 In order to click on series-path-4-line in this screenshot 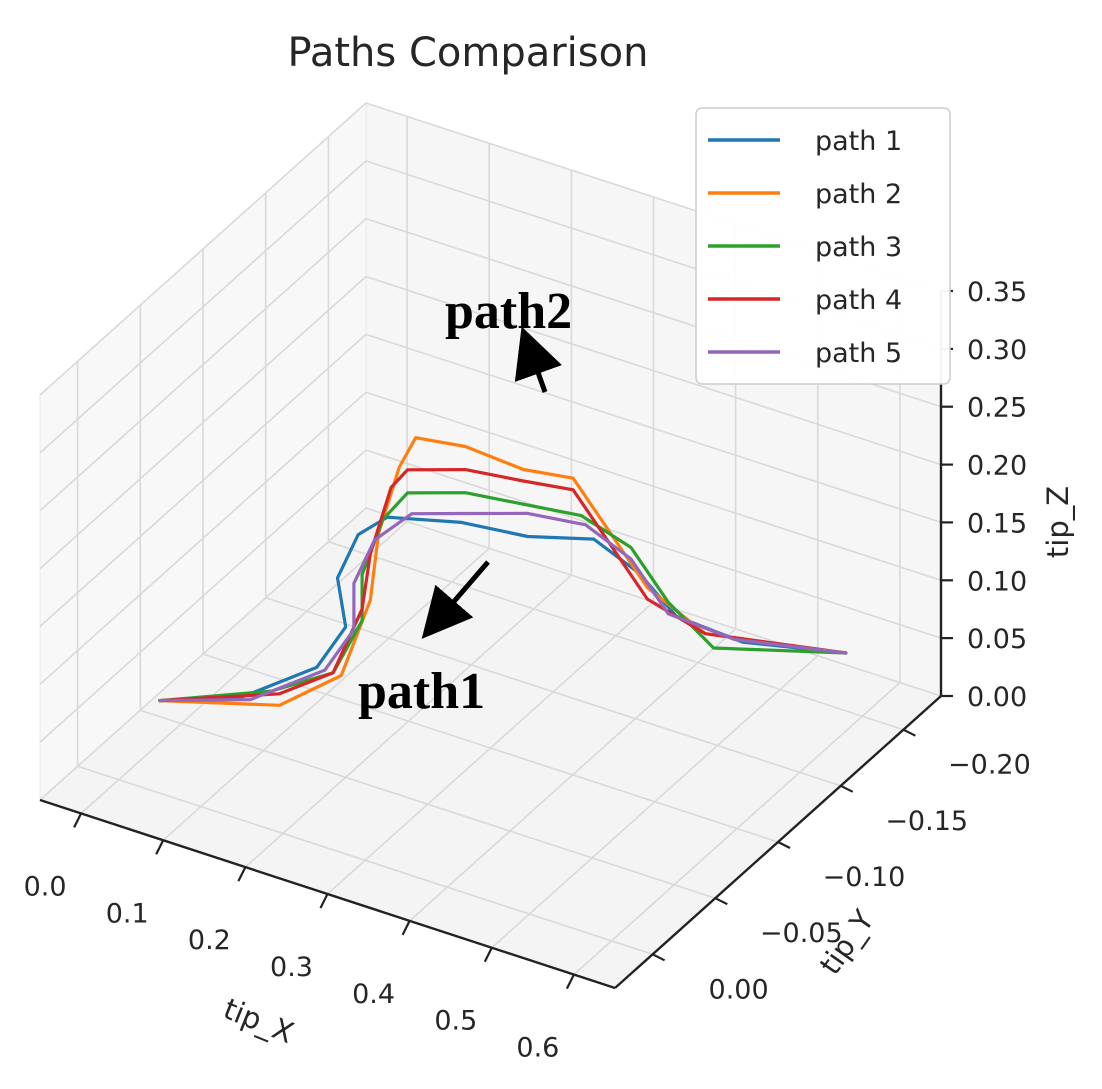, I will do `click(503, 585)`.